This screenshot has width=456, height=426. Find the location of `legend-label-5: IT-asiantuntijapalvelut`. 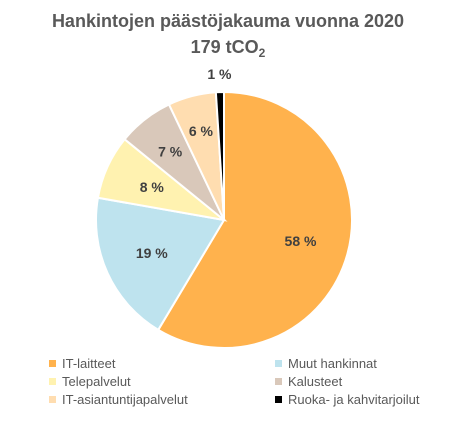

legend-label-5: IT-asiantuntijapalvelut is located at coordinates (125, 399).